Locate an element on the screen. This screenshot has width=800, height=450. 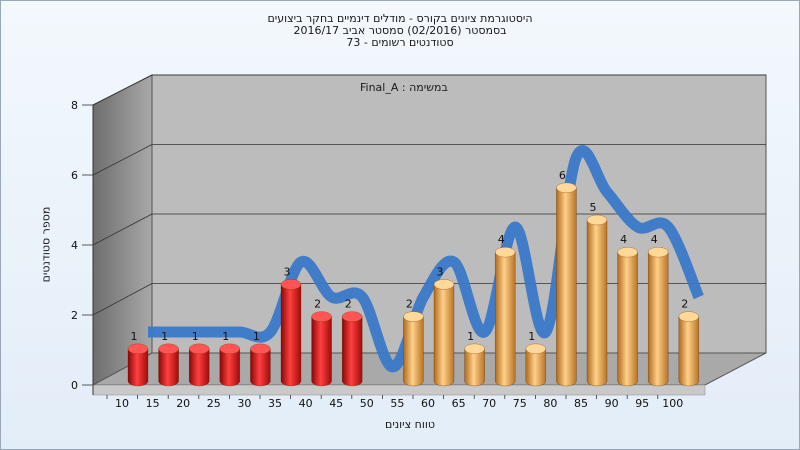
x-tick-label: 90 is located at coordinates (612, 403).